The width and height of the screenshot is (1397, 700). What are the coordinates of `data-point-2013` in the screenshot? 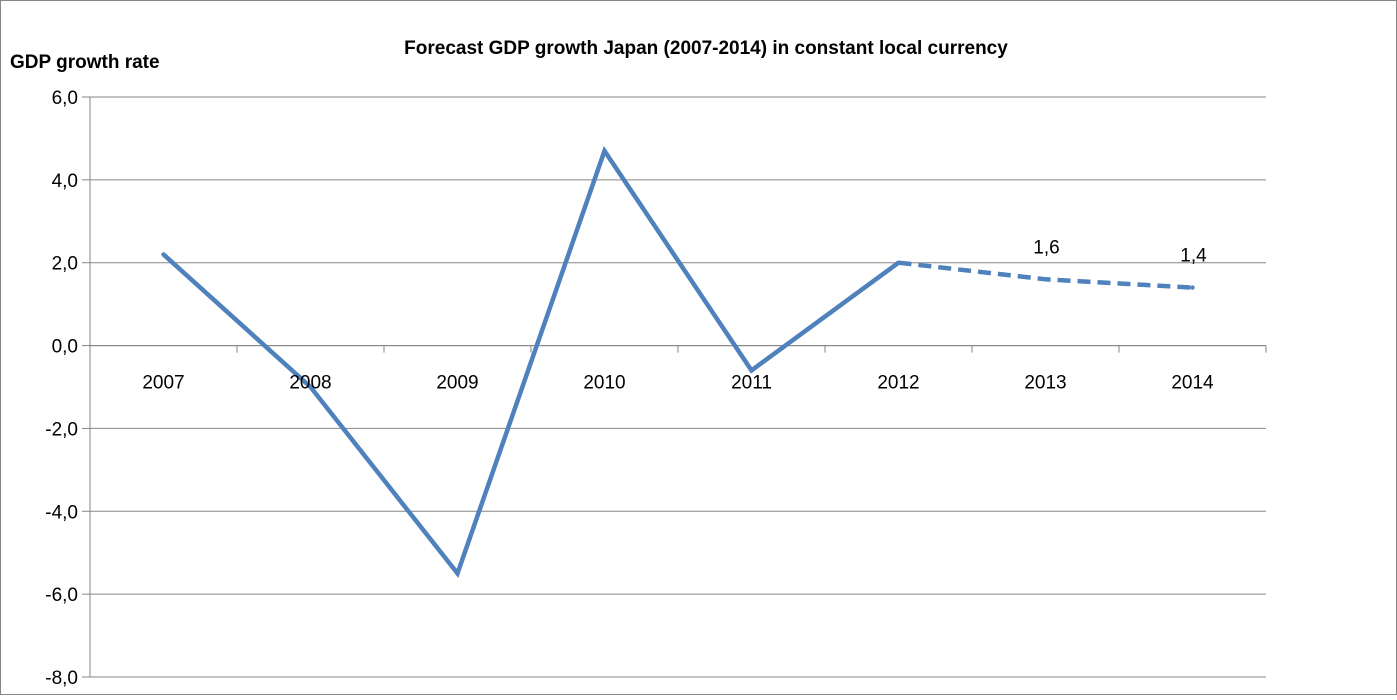 It's located at (1045, 279).